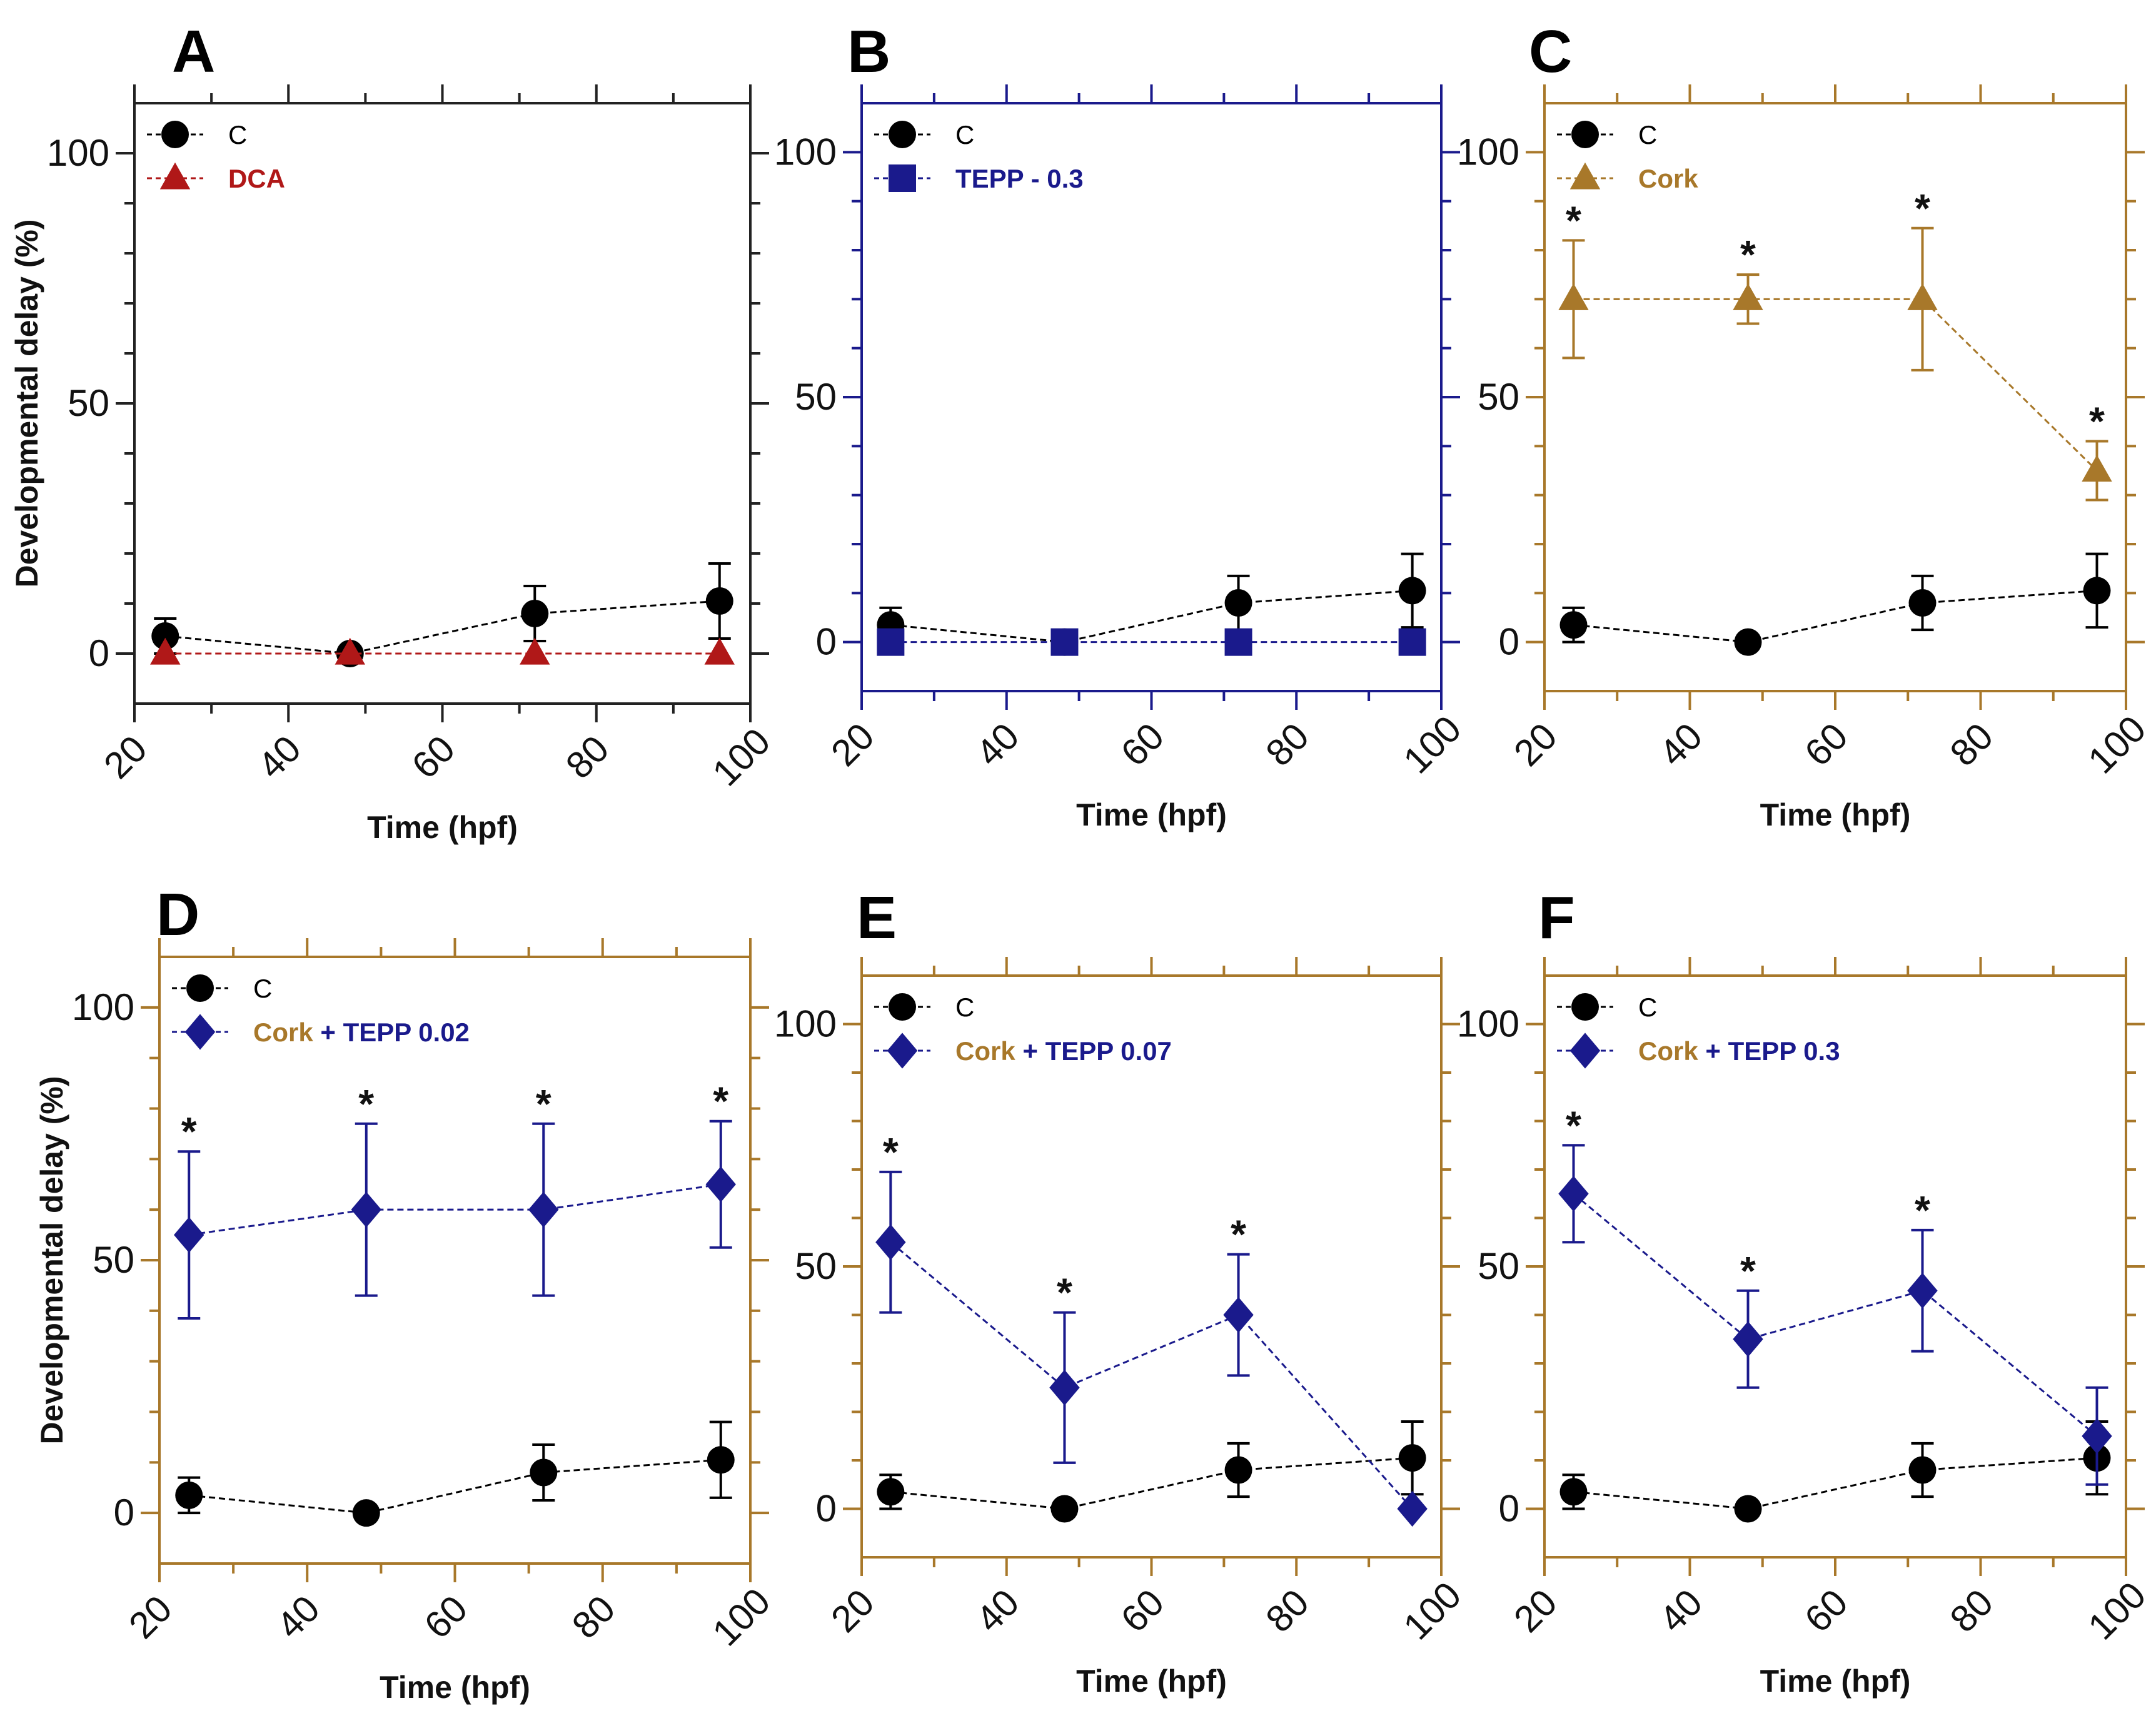 This screenshot has height=1733, width=2156. Describe the element at coordinates (256, 179) in the screenshot. I see `legend-label: DCA` at that location.